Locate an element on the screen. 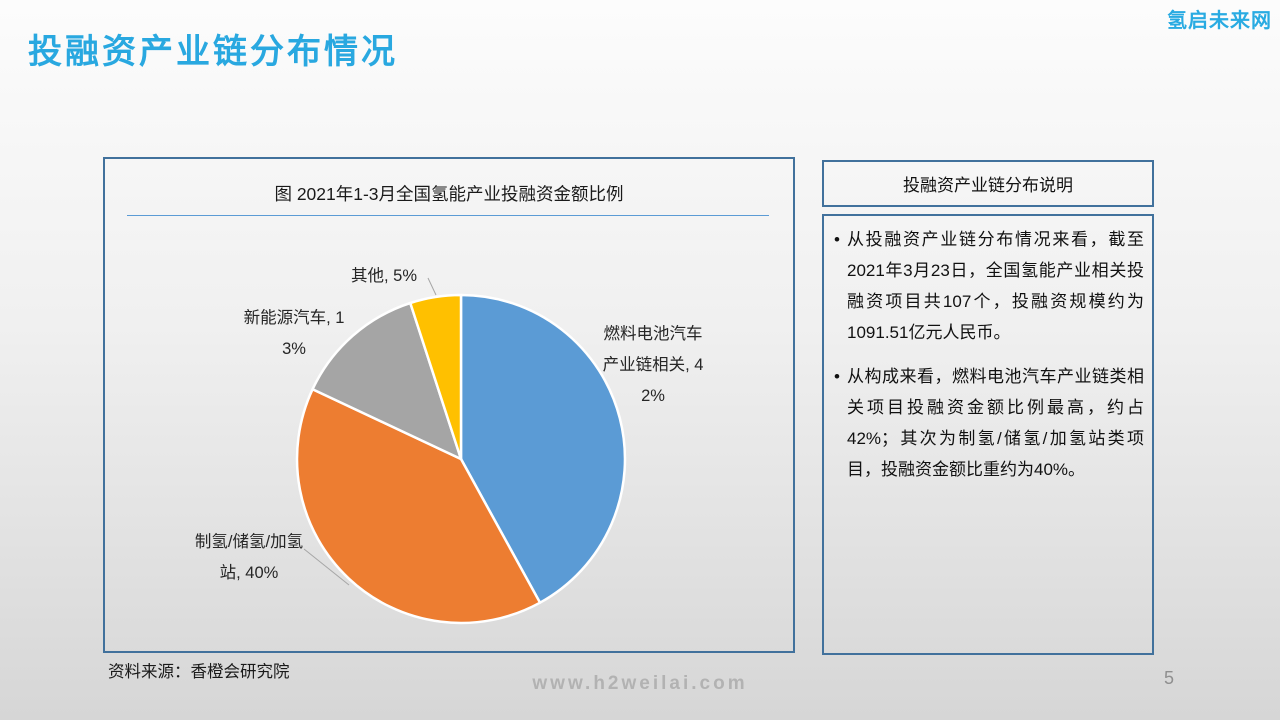 The height and width of the screenshot is (720, 1280). page-number: 5 is located at coordinates (1169, 678).